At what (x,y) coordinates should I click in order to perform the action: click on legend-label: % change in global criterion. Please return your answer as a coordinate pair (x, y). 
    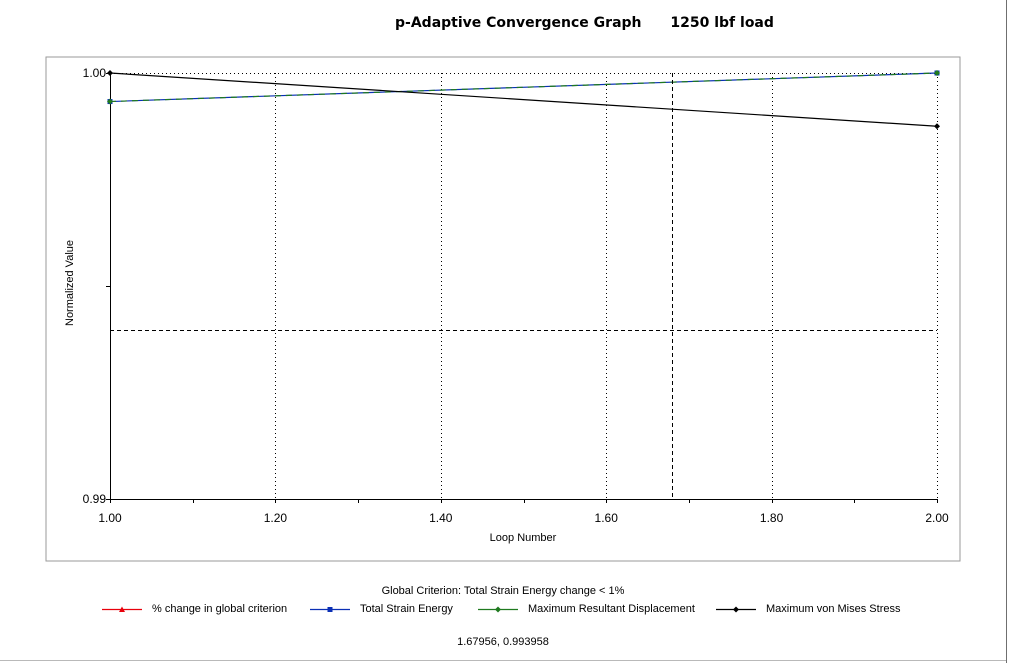
    Looking at the image, I should click on (220, 609).